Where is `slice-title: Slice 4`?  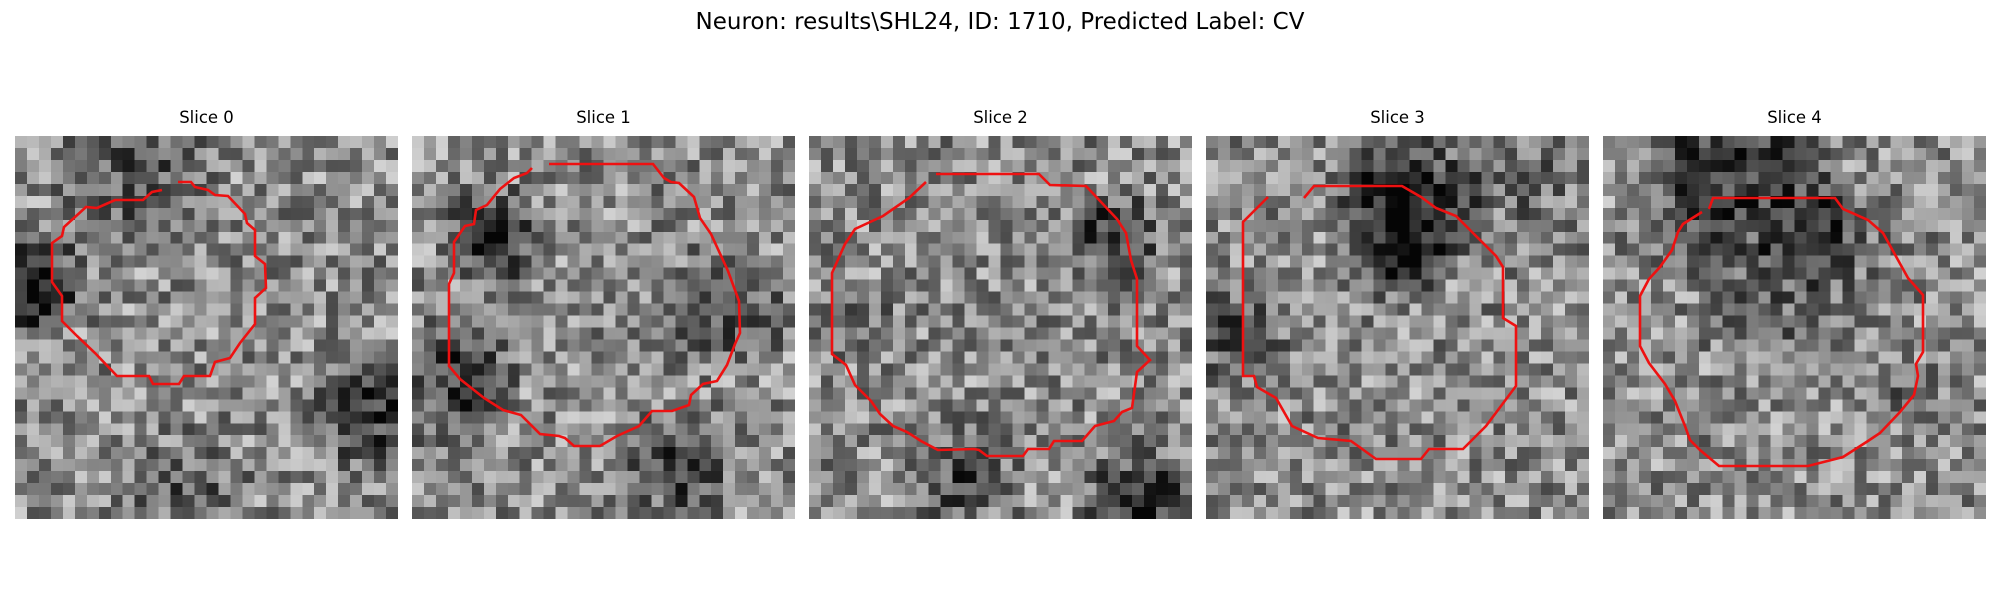
slice-title: Slice 4 is located at coordinates (1794, 117).